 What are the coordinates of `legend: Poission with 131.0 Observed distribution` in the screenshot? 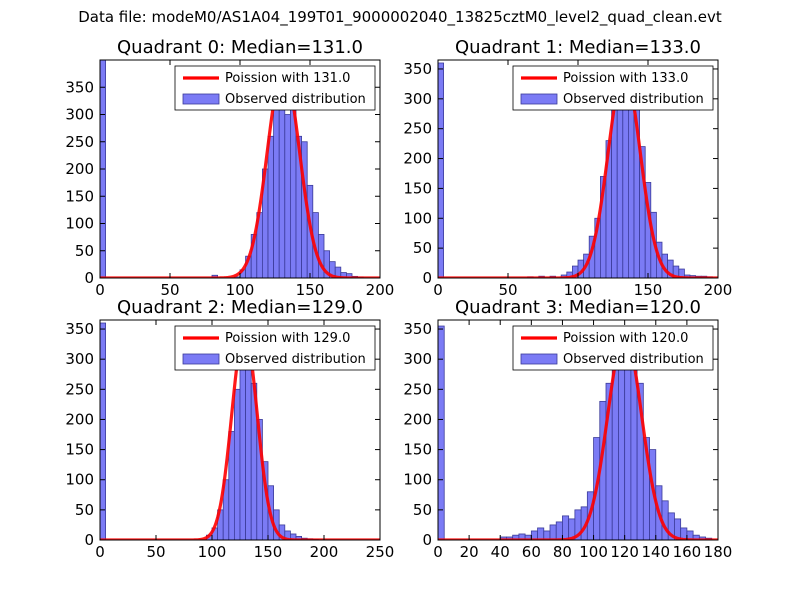 It's located at (275, 88).